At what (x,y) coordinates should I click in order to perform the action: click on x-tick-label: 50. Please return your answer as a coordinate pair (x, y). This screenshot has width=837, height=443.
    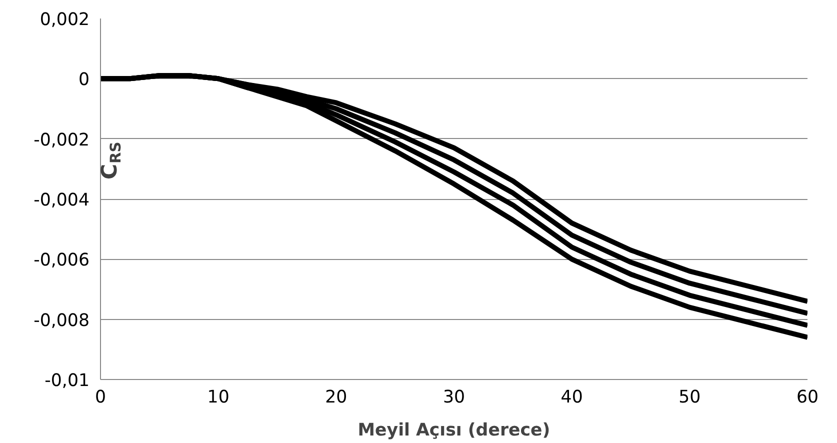
    Looking at the image, I should click on (689, 398).